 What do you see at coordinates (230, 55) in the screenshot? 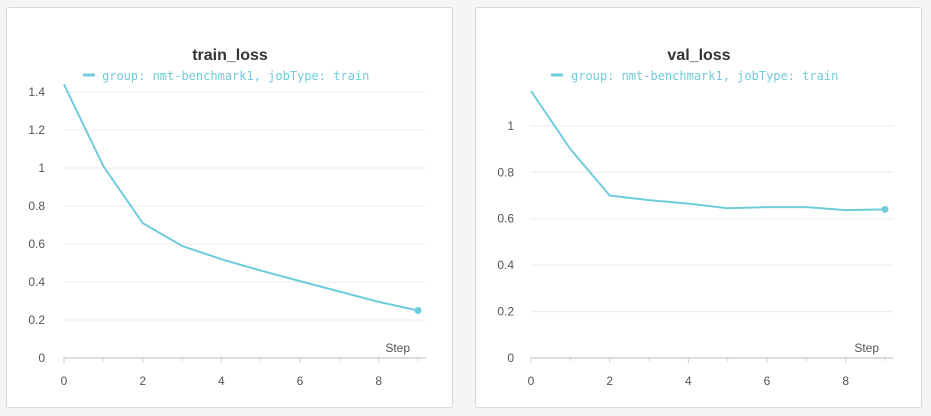
I see `chart-title: train_loss` at bounding box center [230, 55].